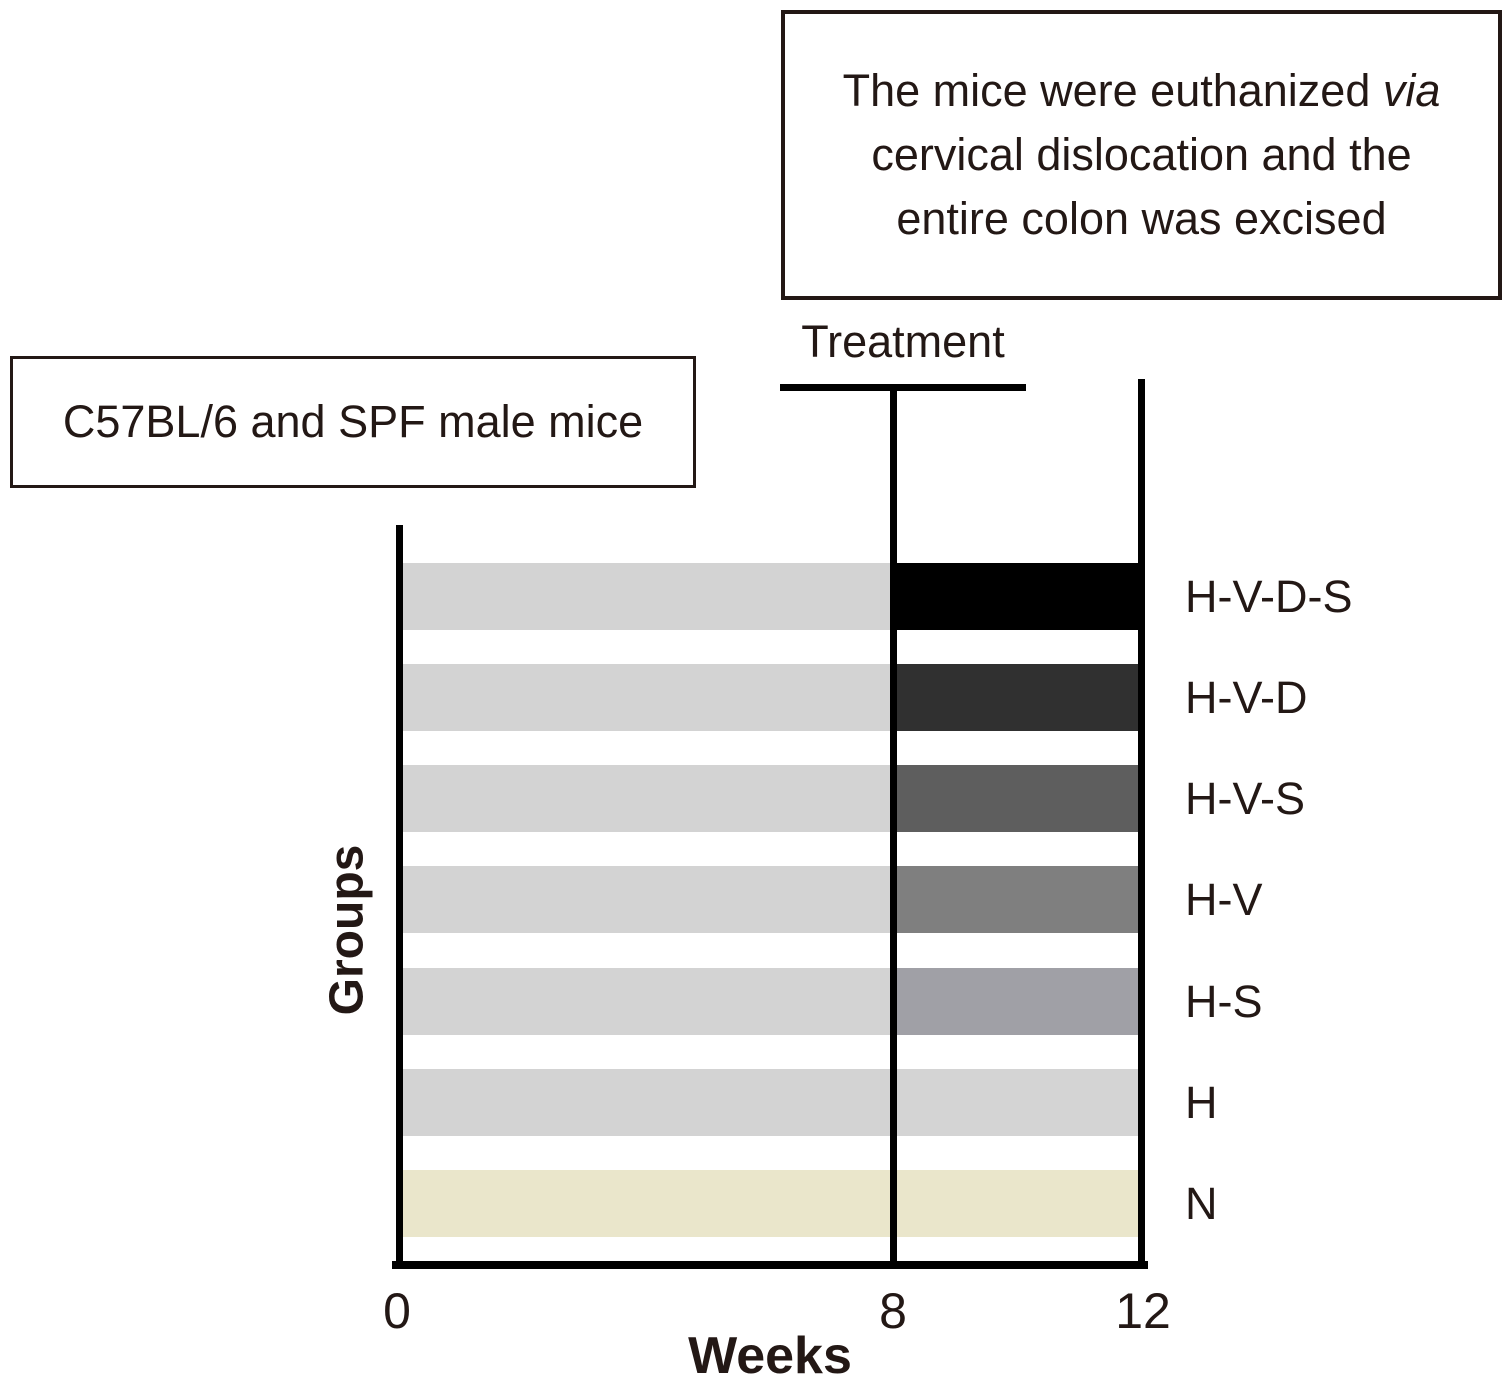 The width and height of the screenshot is (1508, 1390). I want to click on treatment-label: Treatment, so click(903, 341).